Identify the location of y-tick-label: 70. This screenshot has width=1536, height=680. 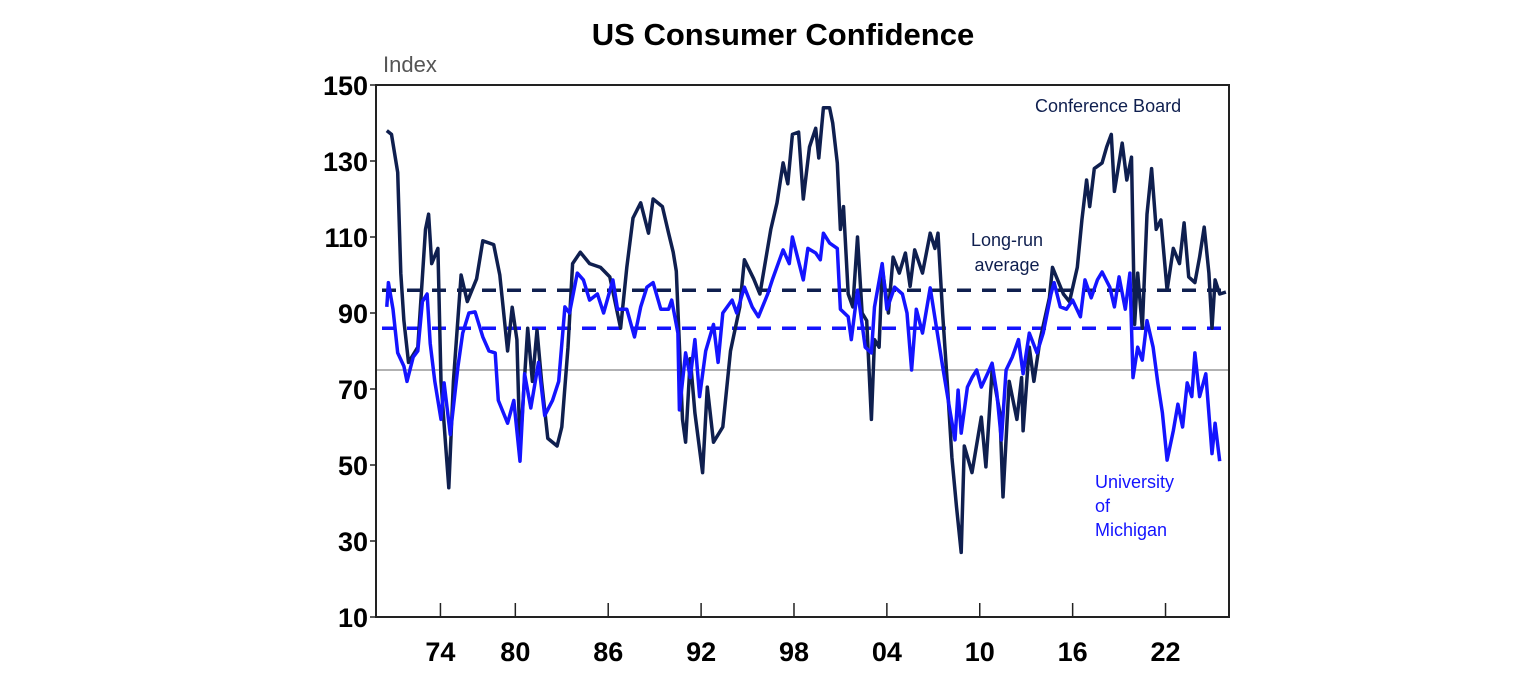
(353, 390).